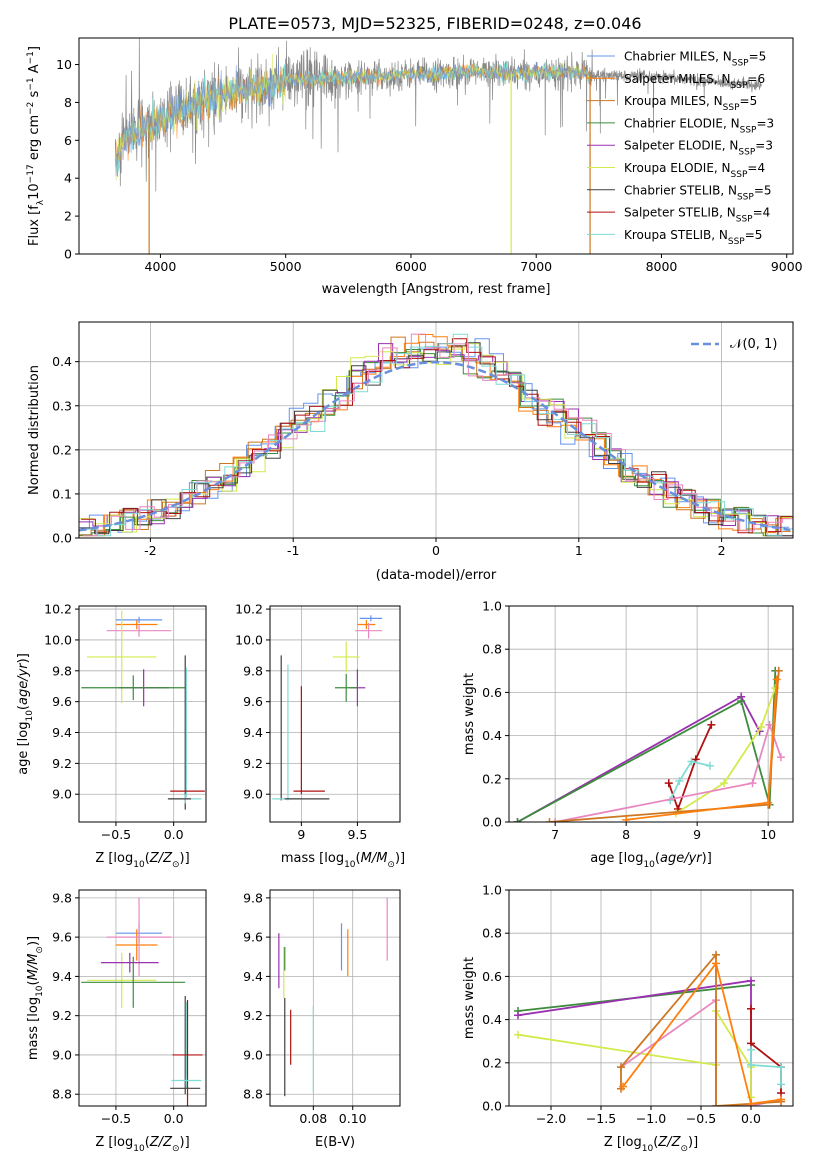 The height and width of the screenshot is (1170, 819). What do you see at coordinates (551, 1118) in the screenshot?
I see `x-tick-label: −2.0` at bounding box center [551, 1118].